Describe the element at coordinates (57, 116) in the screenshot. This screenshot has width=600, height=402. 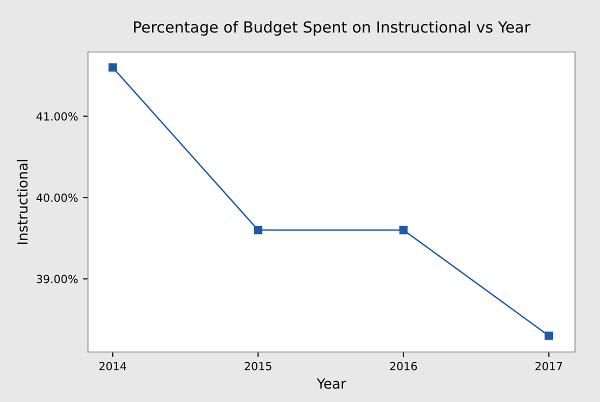
I see `y-tick-label: 41.00%` at that location.